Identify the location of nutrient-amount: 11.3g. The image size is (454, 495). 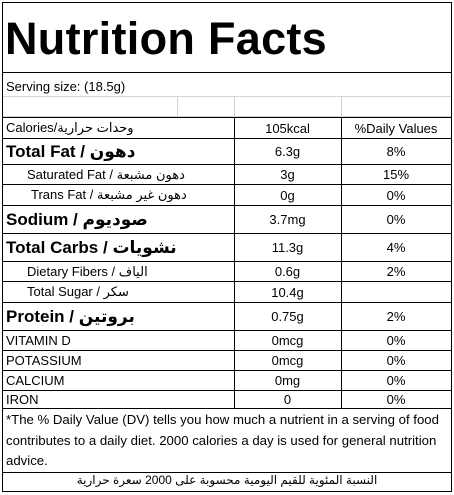
(287, 247).